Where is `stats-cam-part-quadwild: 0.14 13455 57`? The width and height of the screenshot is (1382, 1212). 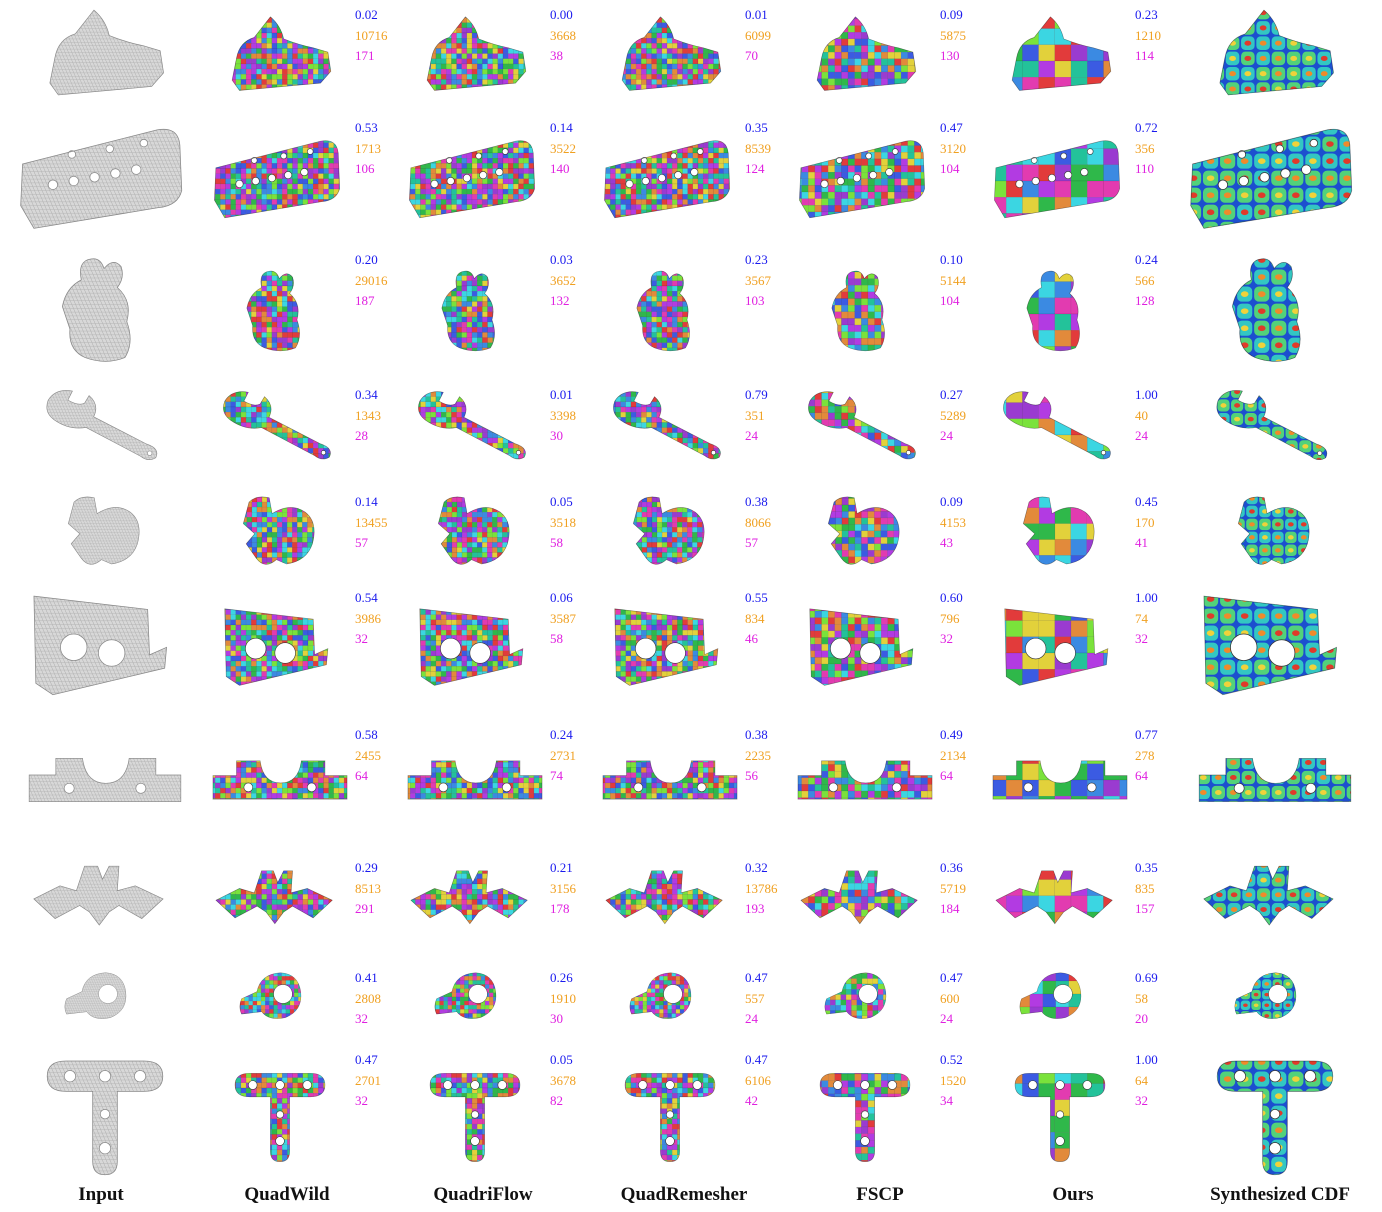 stats-cam-part-quadwild: 0.14 13455 57 is located at coordinates (371, 523).